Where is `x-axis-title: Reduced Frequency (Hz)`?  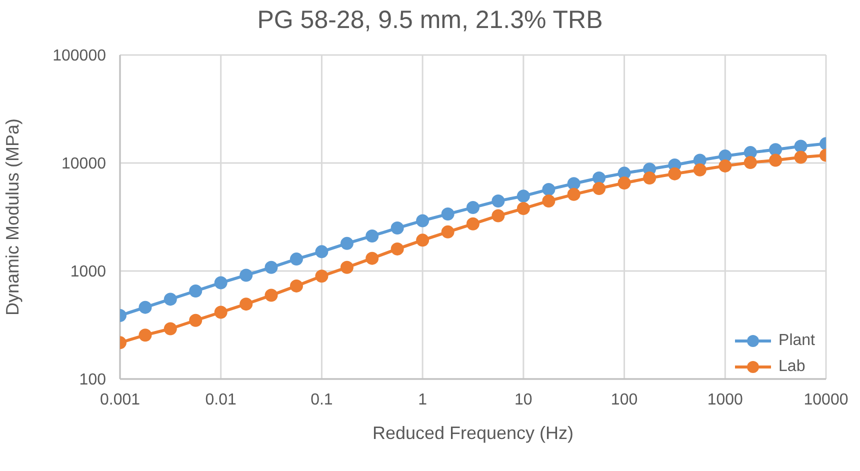
x-axis-title: Reduced Frequency (Hz) is located at coordinates (473, 433).